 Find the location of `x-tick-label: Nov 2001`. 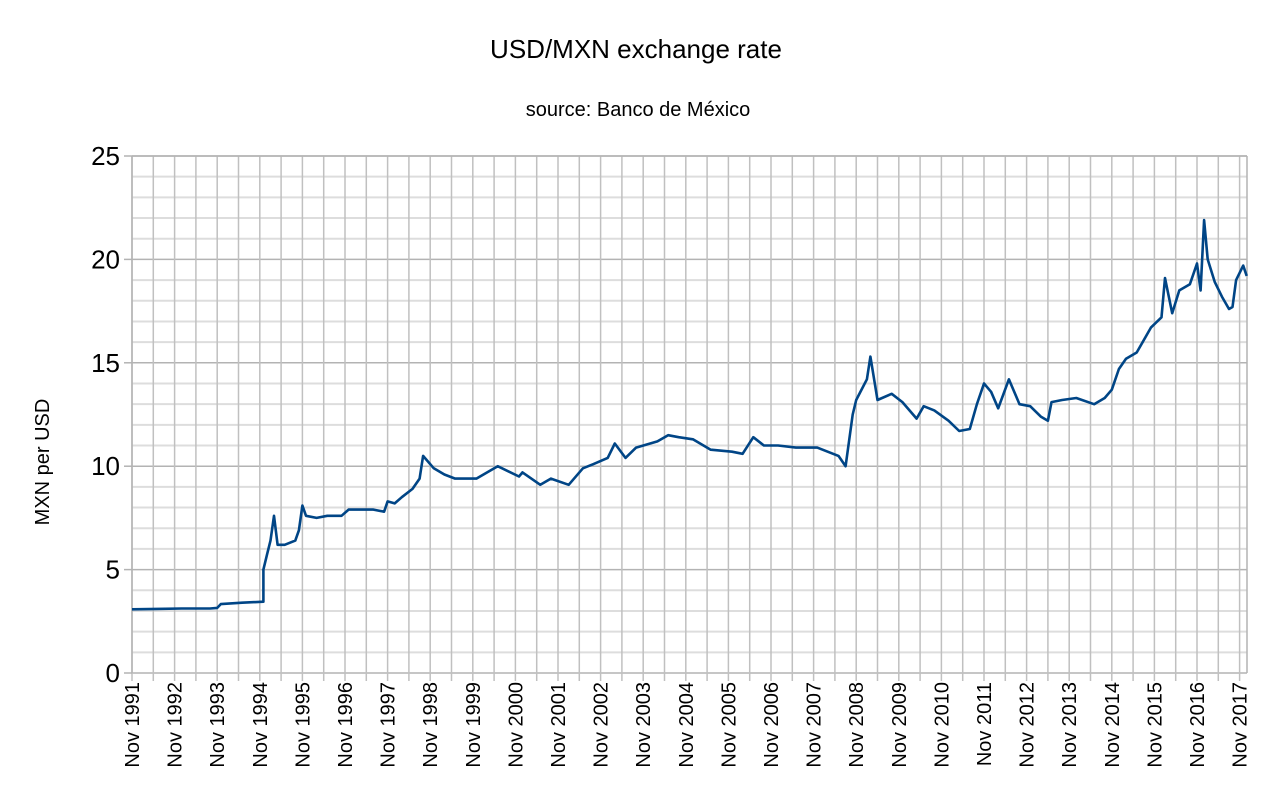

x-tick-label: Nov 2001 is located at coordinates (559, 725).